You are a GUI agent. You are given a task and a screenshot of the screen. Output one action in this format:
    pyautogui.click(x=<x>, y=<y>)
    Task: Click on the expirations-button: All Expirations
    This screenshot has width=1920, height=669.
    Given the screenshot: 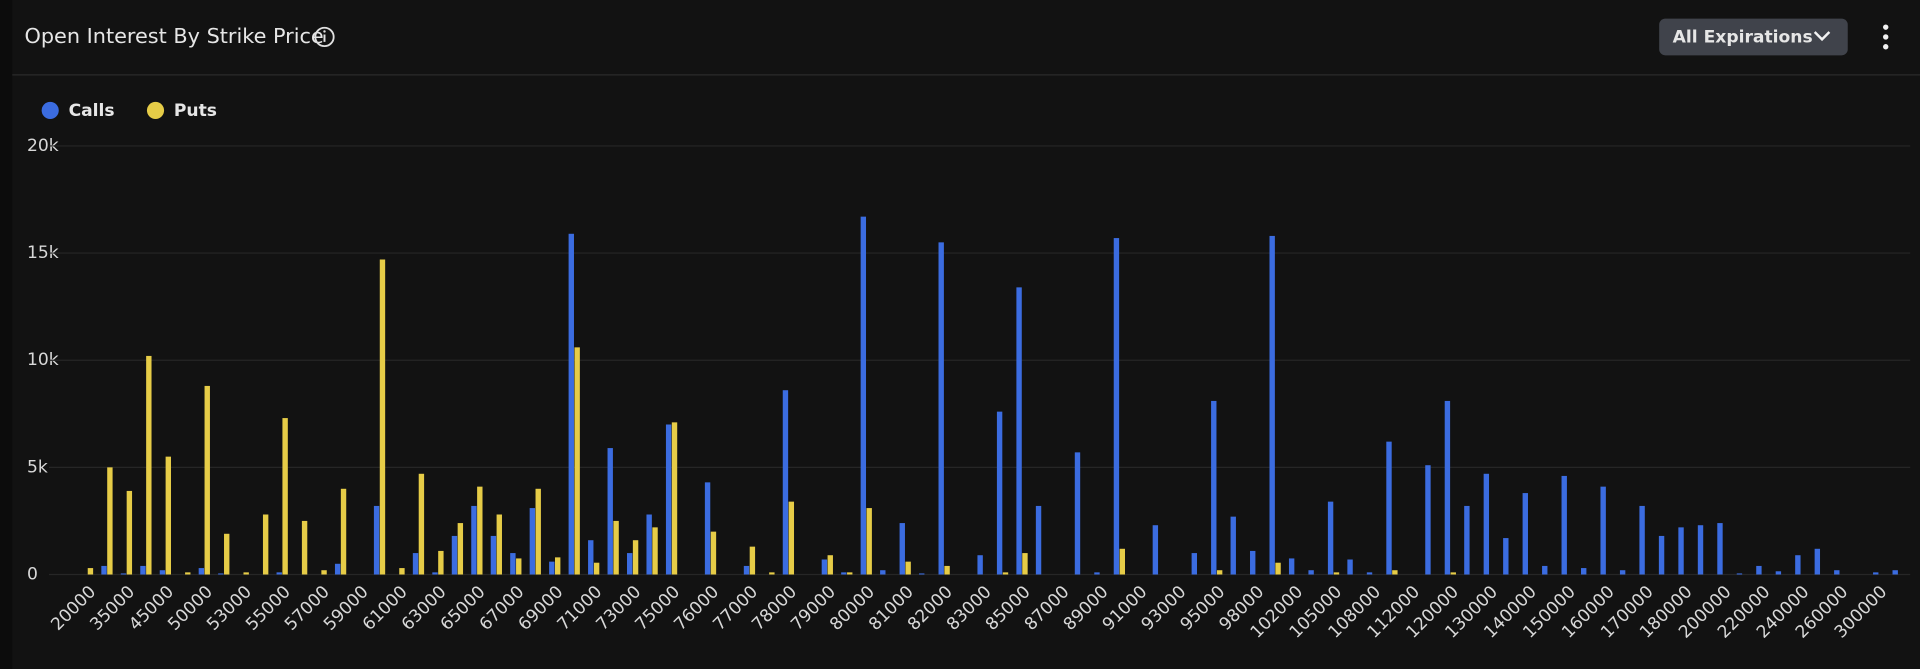 What is the action you would take?
    pyautogui.click(x=1753, y=37)
    